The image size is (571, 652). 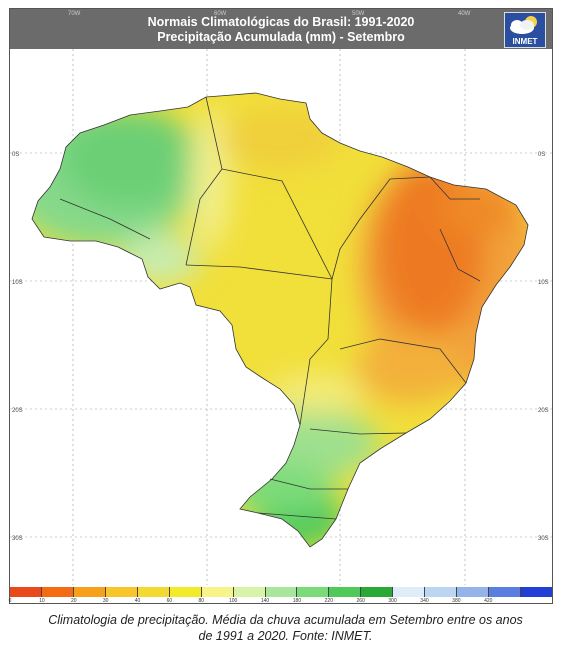 What do you see at coordinates (265, 601) in the screenshot?
I see `colorbar-tick-label: 140` at bounding box center [265, 601].